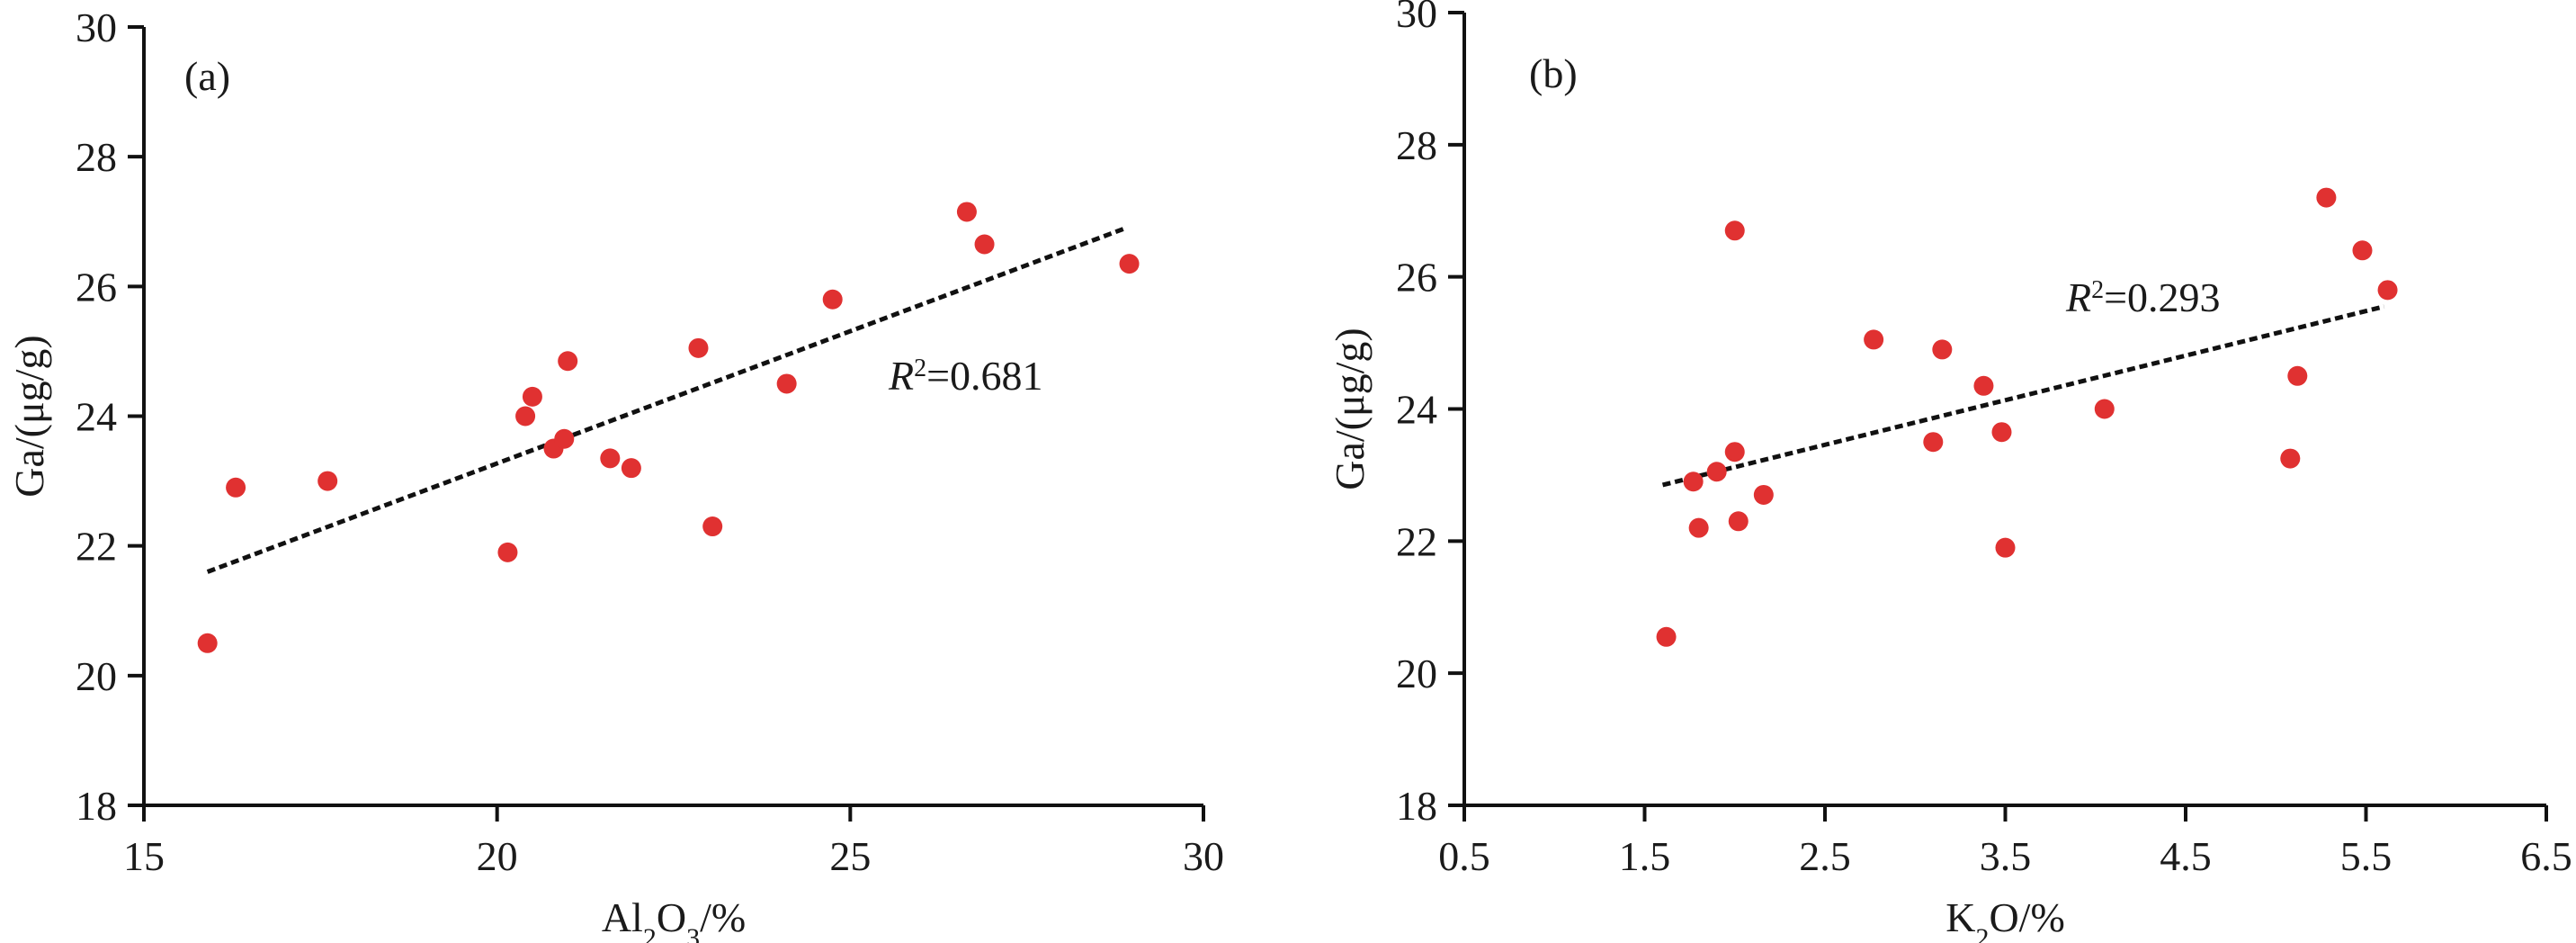 Image resolution: width=2576 pixels, height=943 pixels. I want to click on panel-tag: (a), so click(207, 76).